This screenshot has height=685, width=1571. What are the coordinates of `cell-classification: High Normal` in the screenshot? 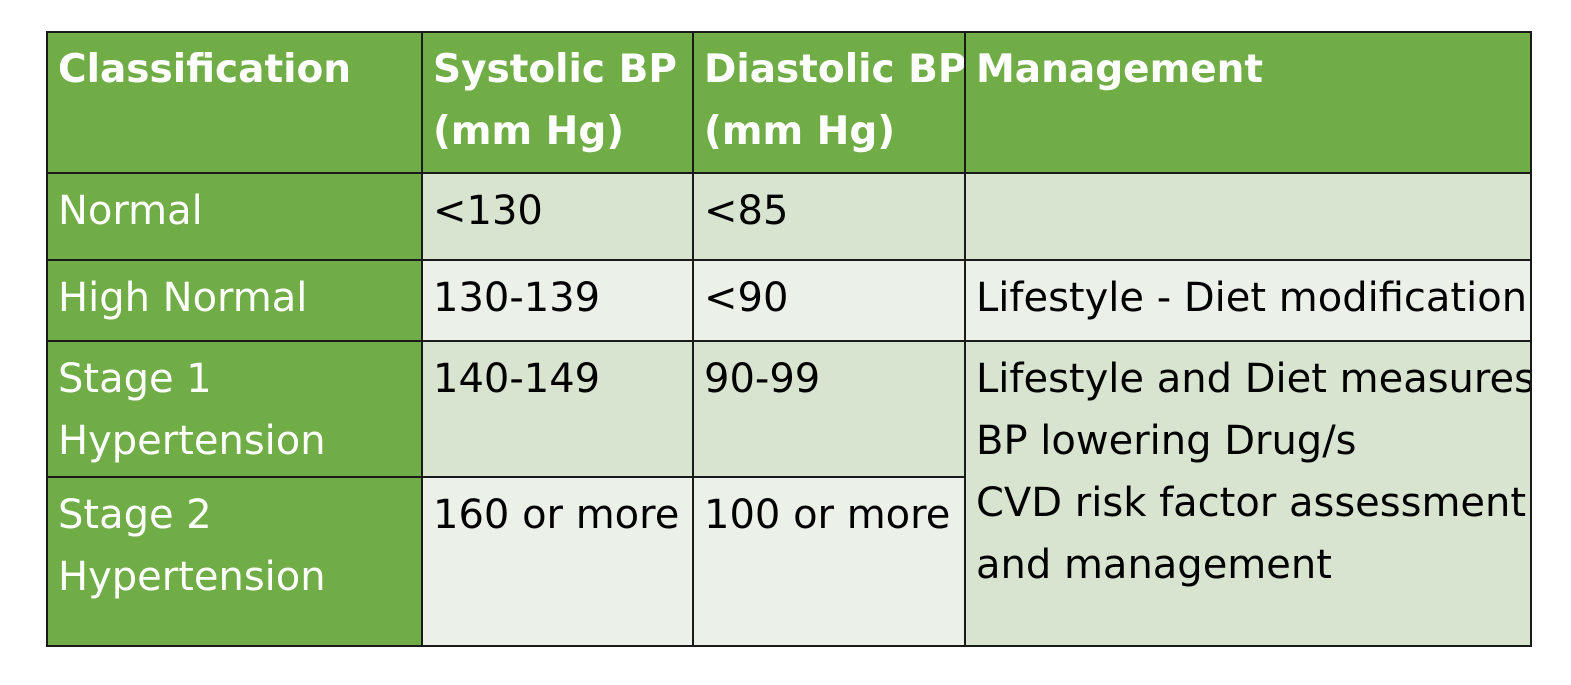 It's located at (234, 300).